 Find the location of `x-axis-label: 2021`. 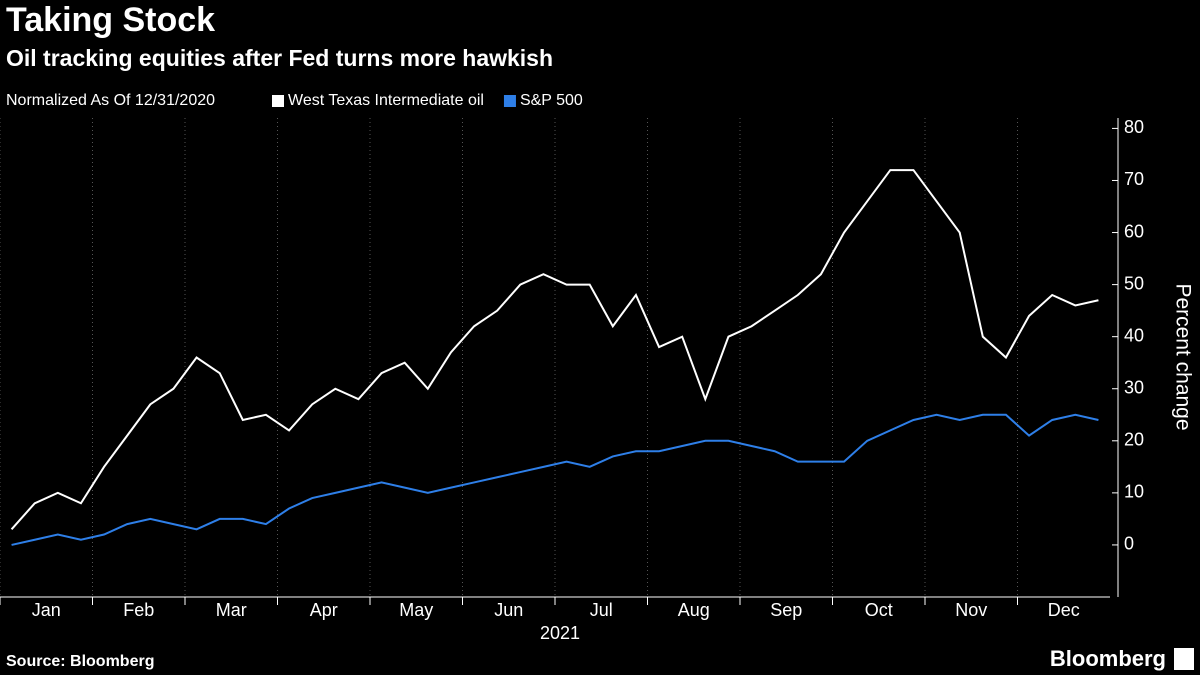

x-axis-label: 2021 is located at coordinates (560, 633).